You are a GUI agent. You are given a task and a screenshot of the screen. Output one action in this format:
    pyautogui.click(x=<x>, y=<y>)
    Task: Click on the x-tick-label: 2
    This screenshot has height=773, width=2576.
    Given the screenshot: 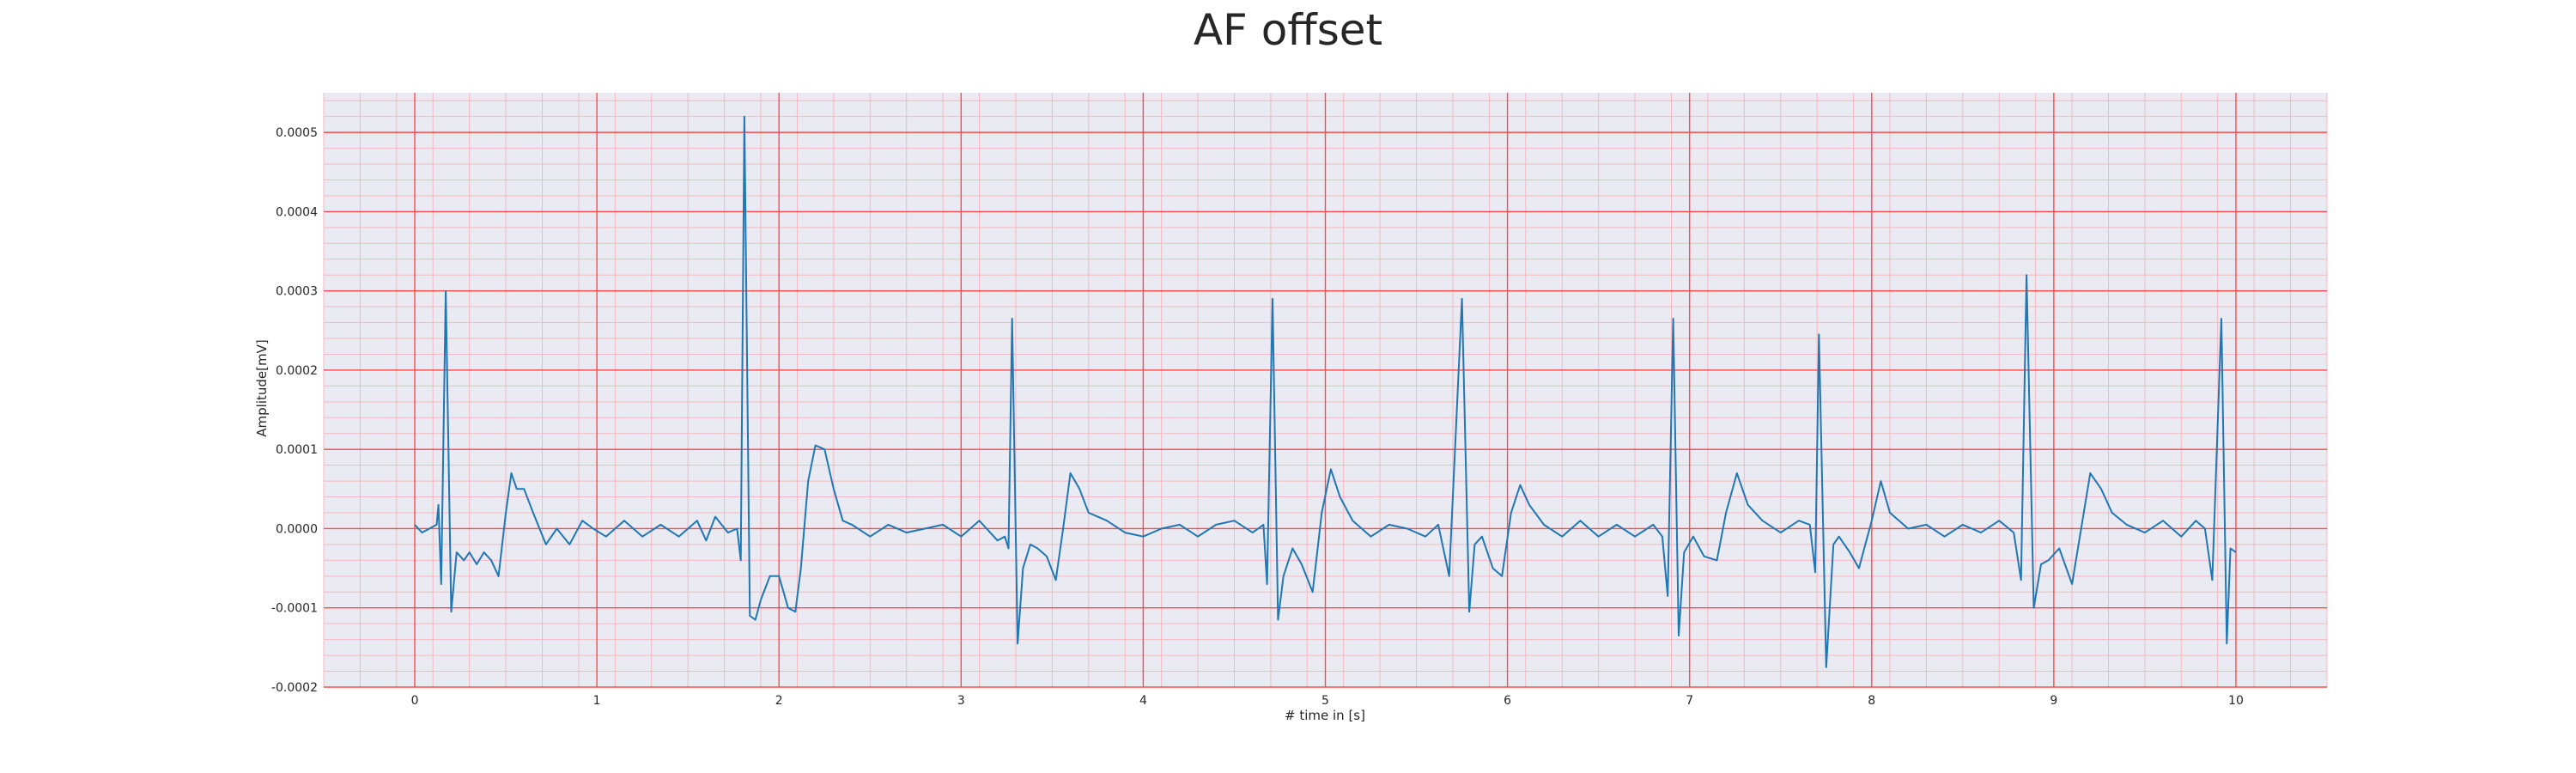 What is the action you would take?
    pyautogui.click(x=779, y=701)
    